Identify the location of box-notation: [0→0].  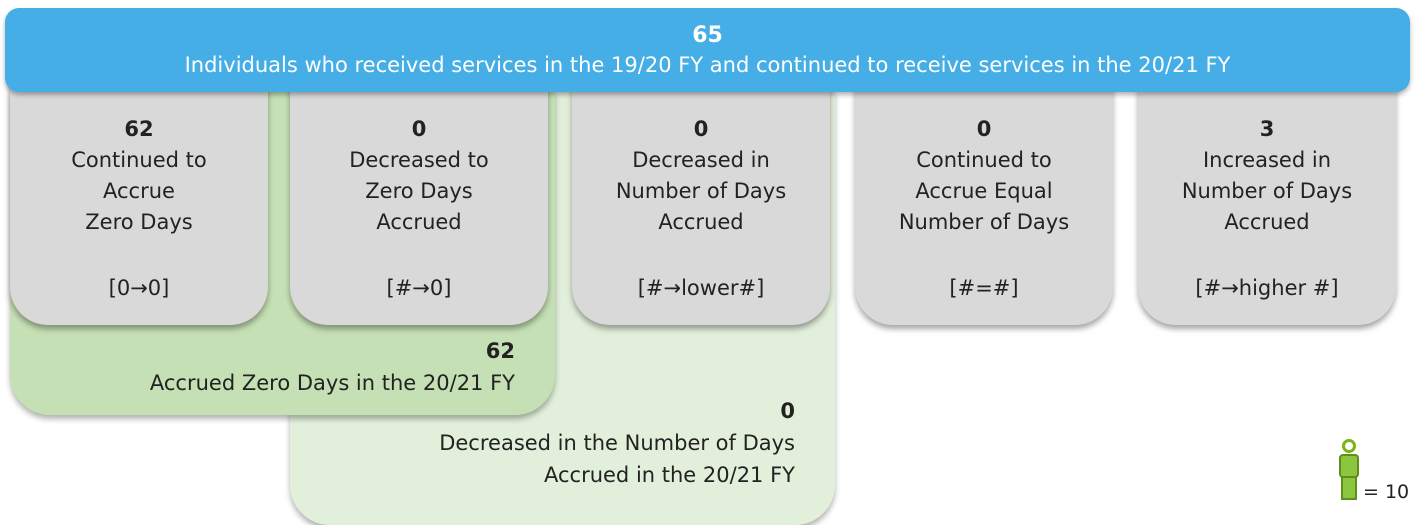
(139, 288).